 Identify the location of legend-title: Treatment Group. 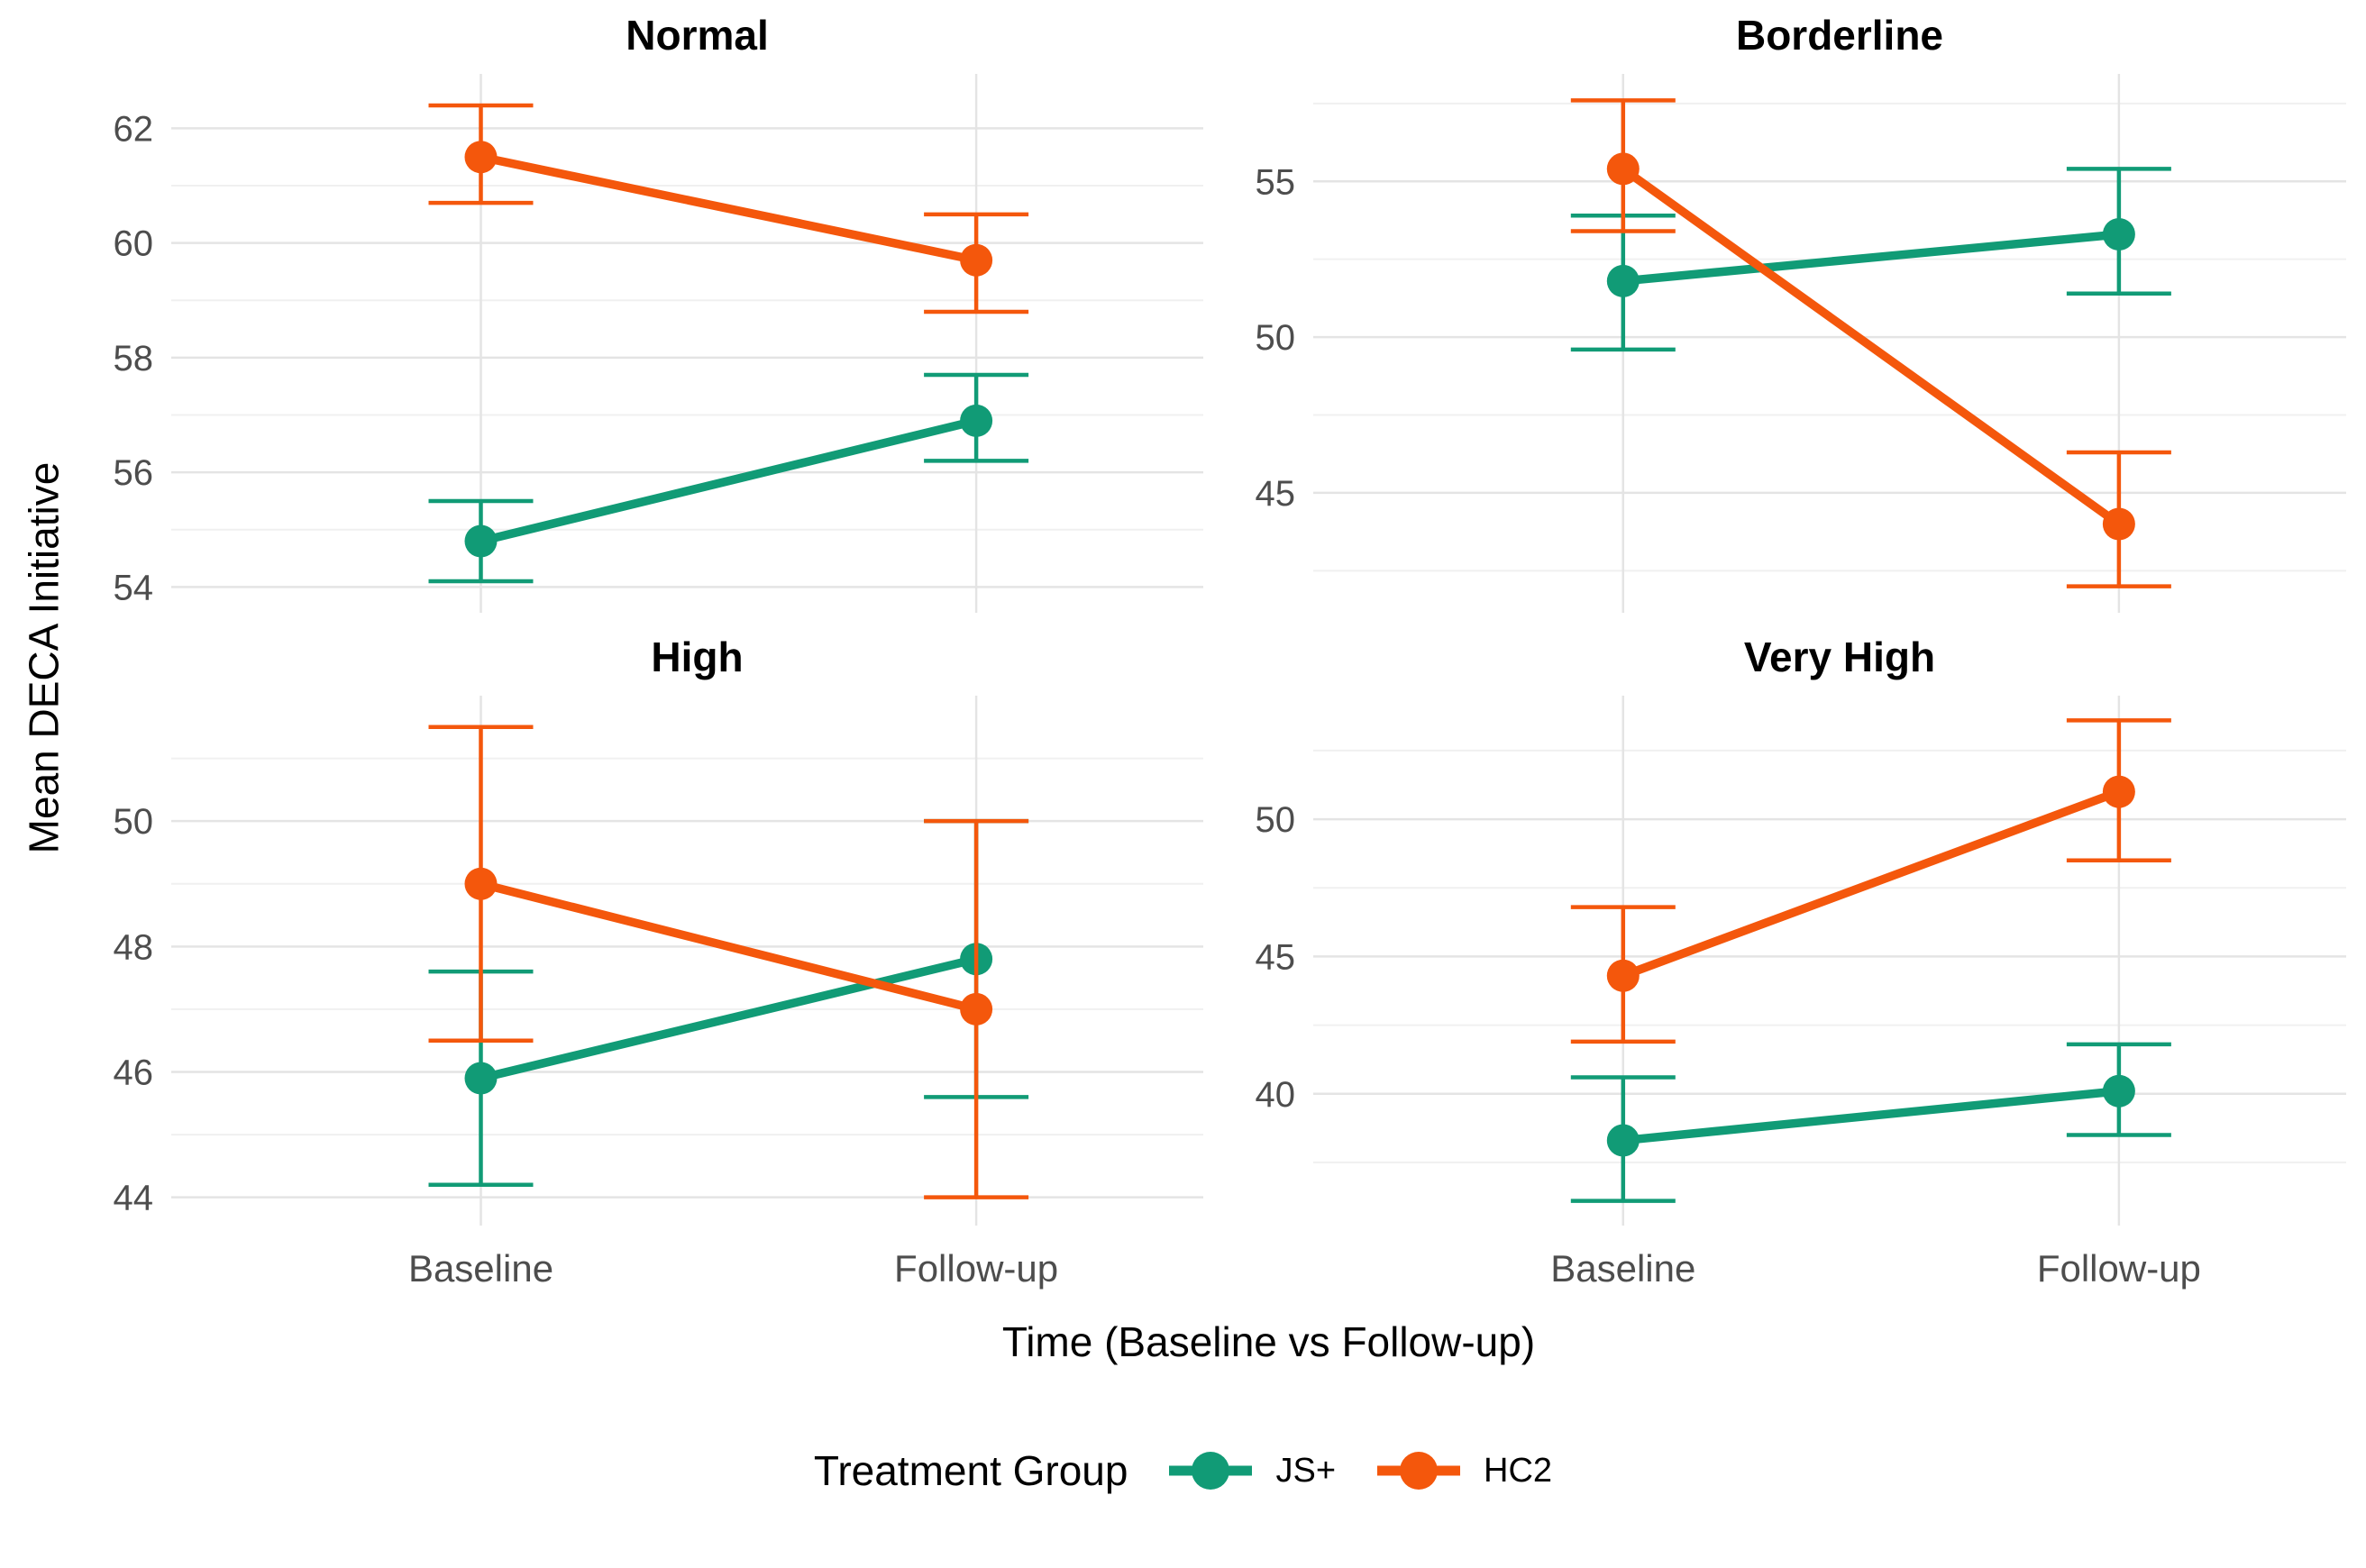
(971, 1470).